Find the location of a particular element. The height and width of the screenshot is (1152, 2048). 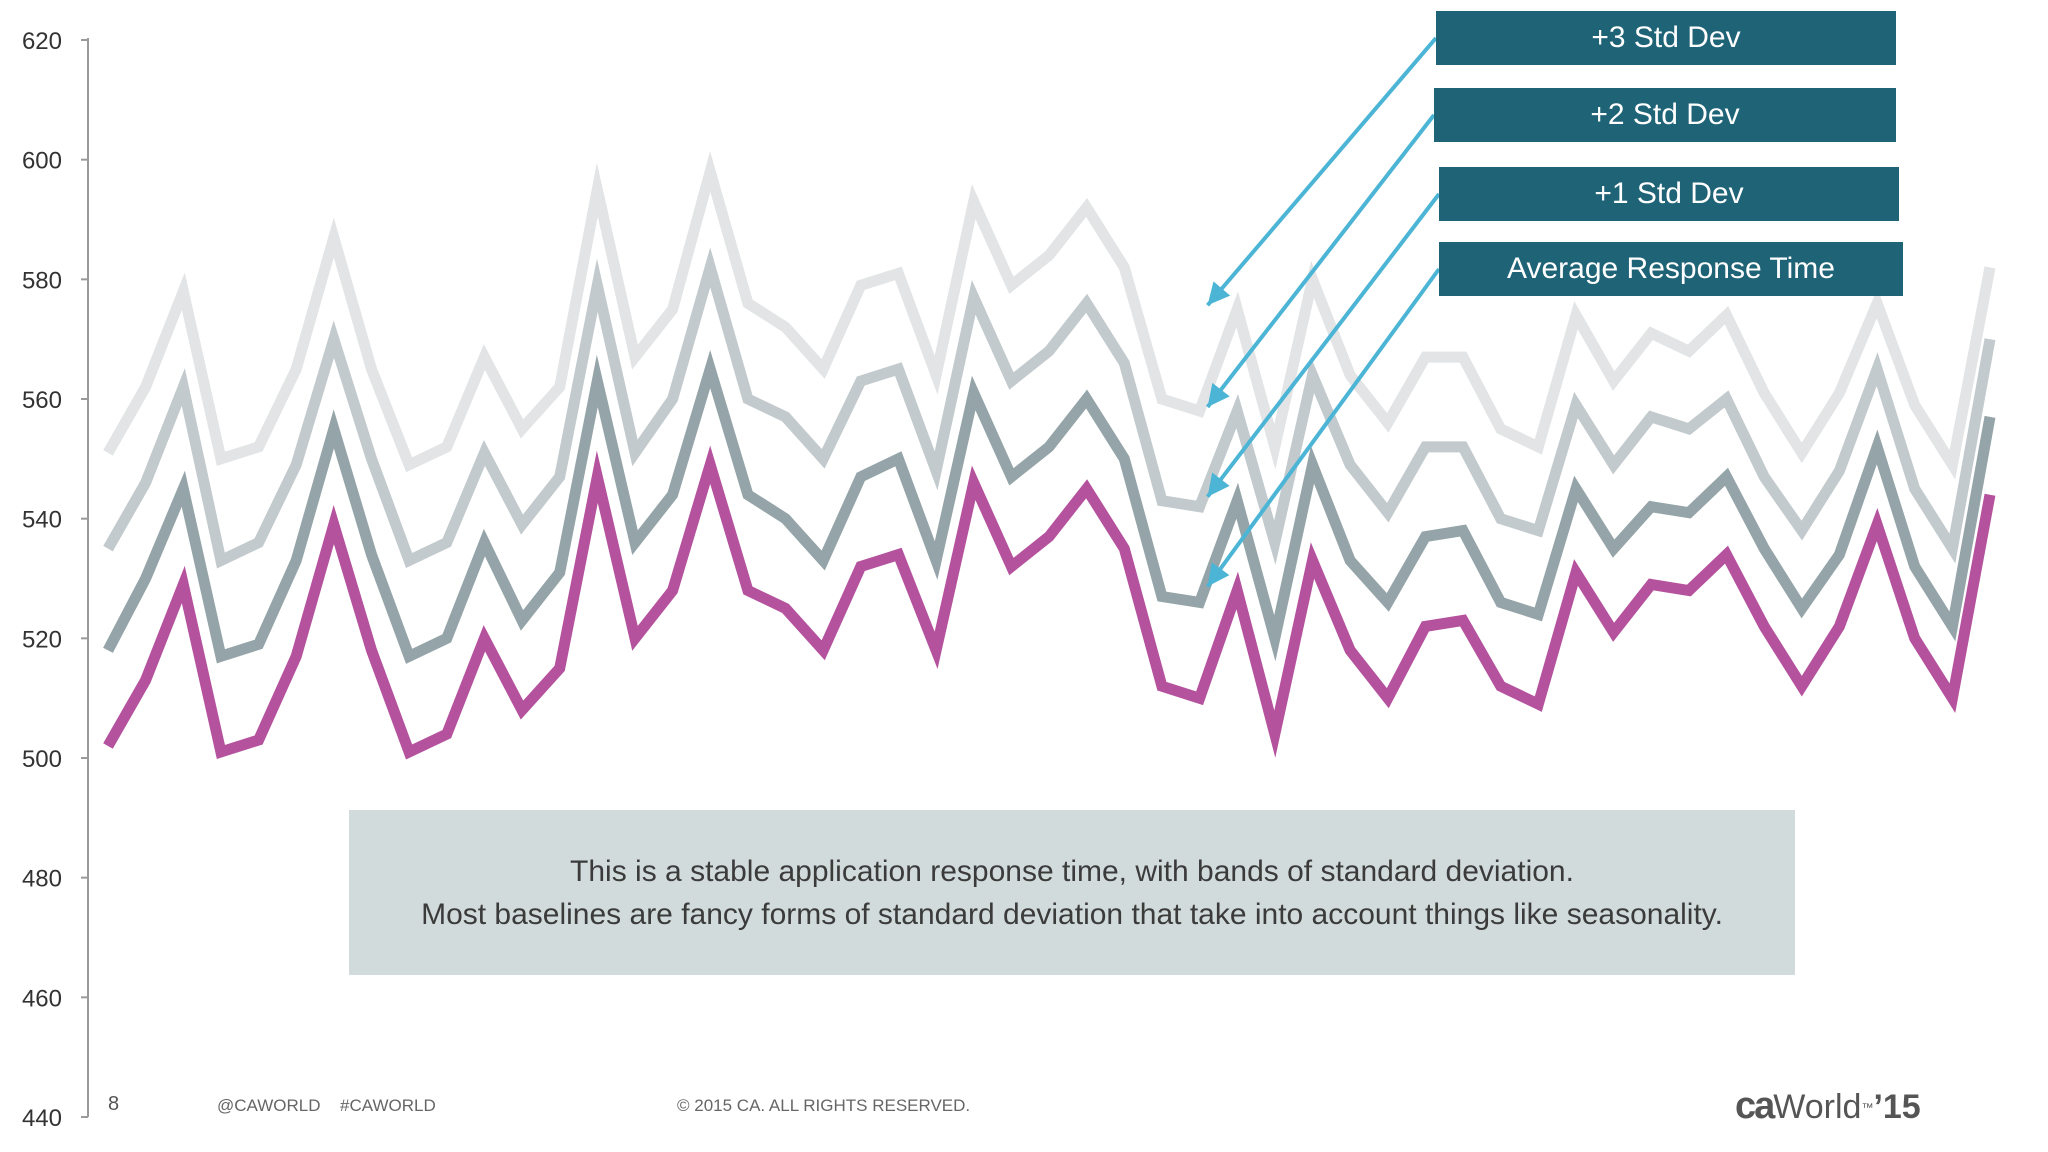

legend-std3: +3 Std Dev is located at coordinates (1666, 38).